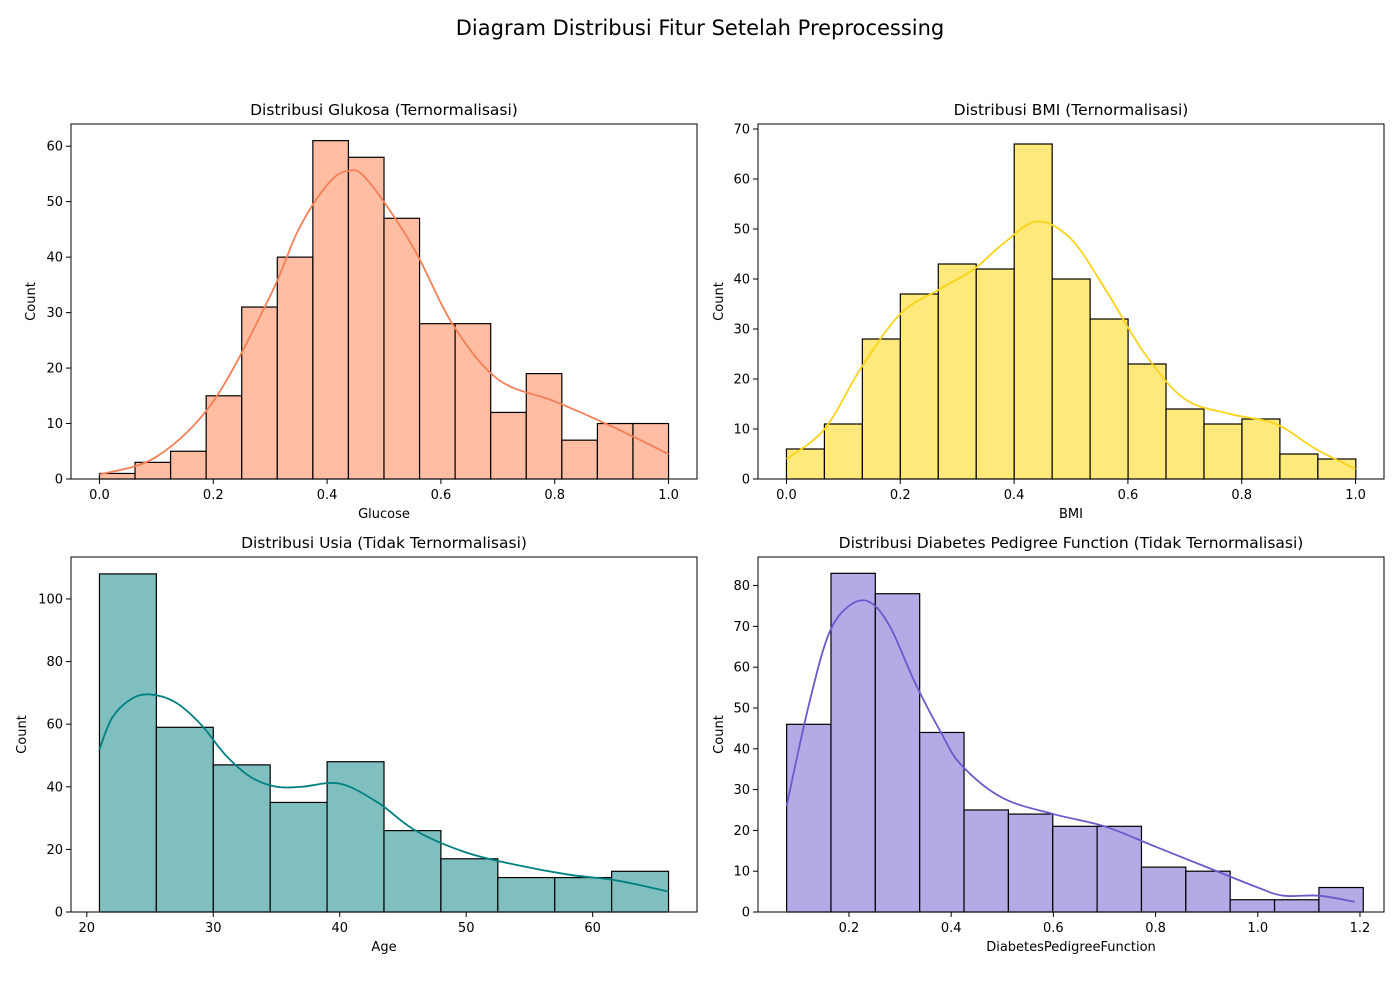  What do you see at coordinates (466, 928) in the screenshot?
I see `x-tick-label: 50` at bounding box center [466, 928].